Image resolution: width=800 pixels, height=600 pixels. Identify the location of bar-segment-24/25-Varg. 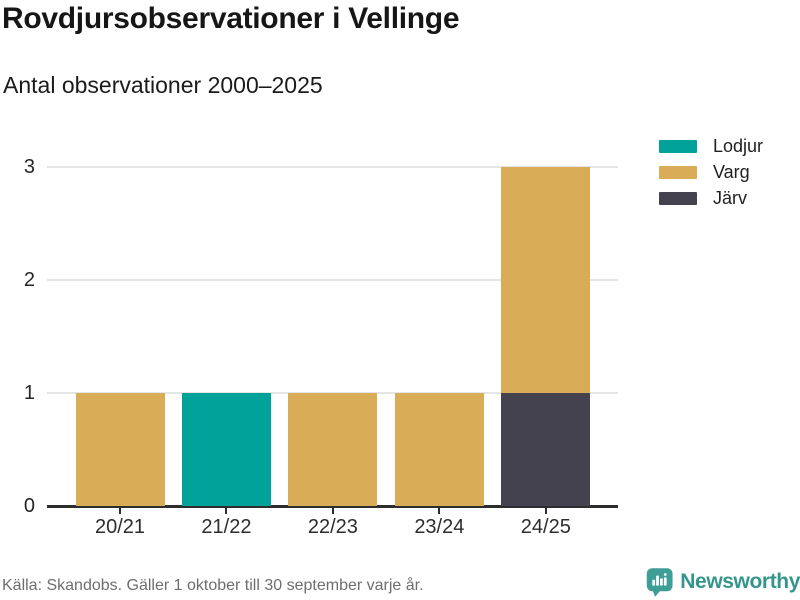
(546, 280).